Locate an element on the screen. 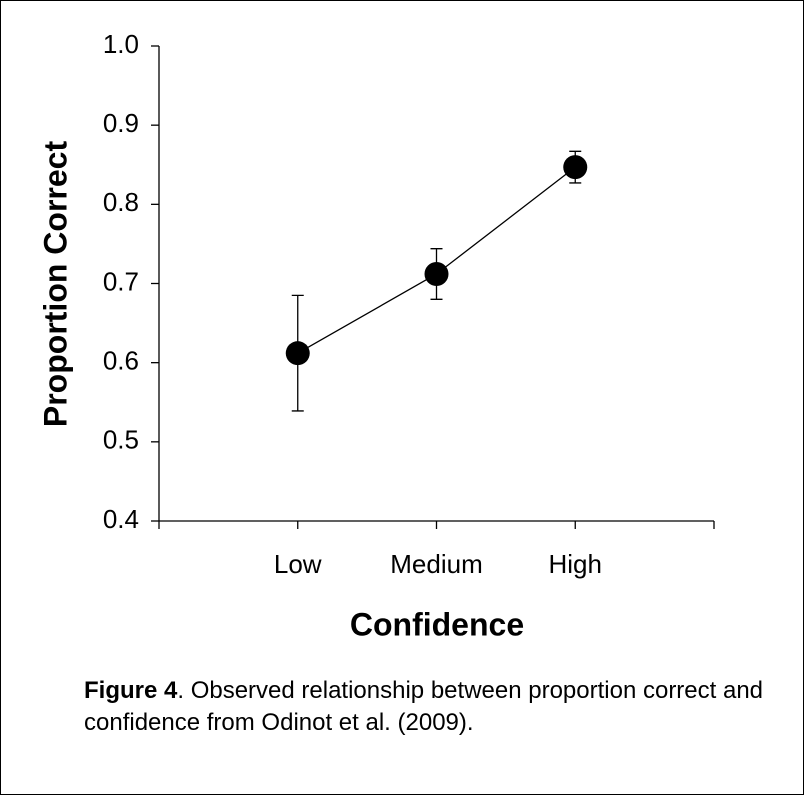 The width and height of the screenshot is (804, 795). y-tick-label: 0.4 is located at coordinates (121, 519).